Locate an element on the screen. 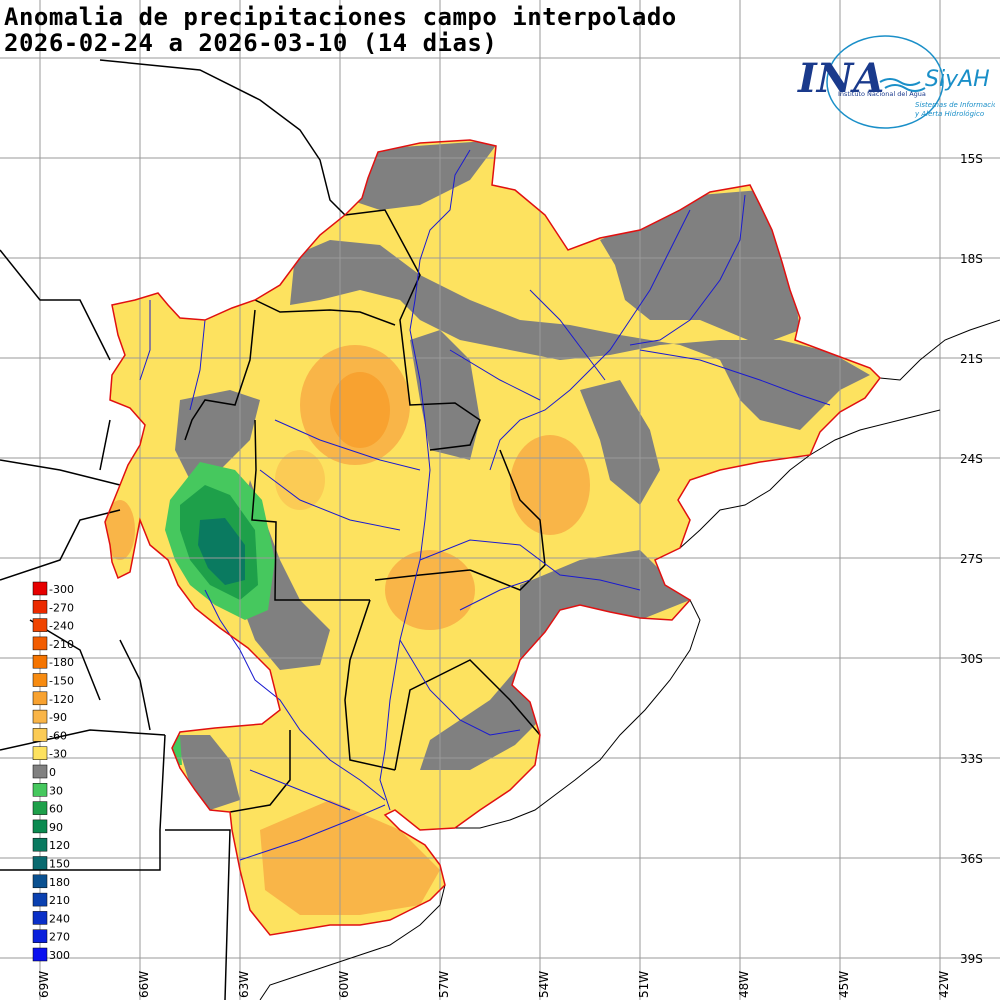  lat-label: 36S is located at coordinates (971, 859).